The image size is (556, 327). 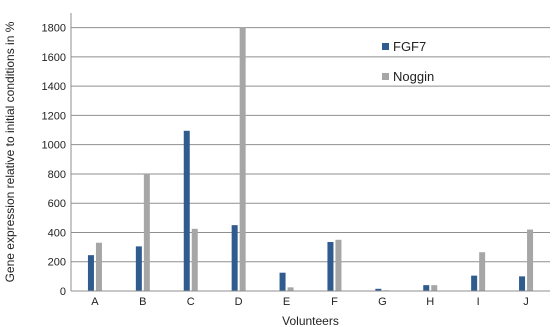 I want to click on bar-noggin-h, so click(x=434, y=288).